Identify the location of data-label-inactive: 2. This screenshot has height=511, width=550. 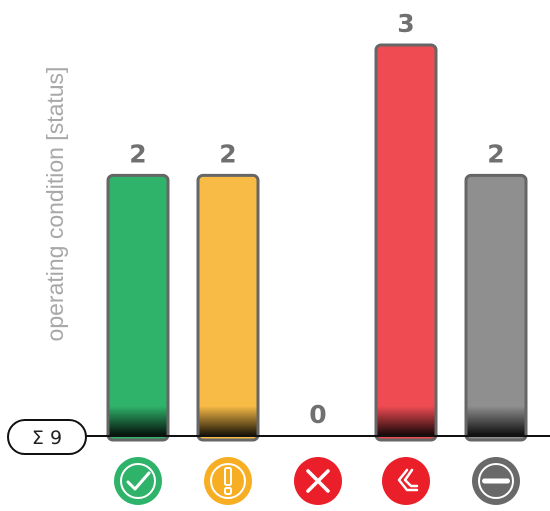
(495, 153).